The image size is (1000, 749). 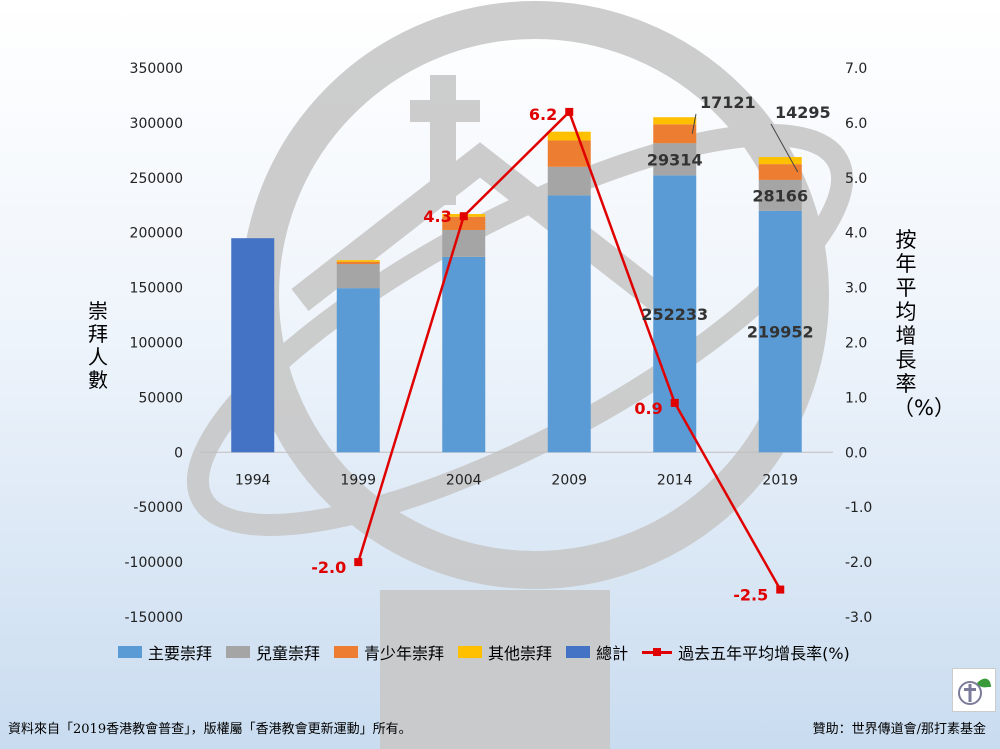 What do you see at coordinates (520, 653) in the screenshot?
I see `legend-label: 其他崇拜` at bounding box center [520, 653].